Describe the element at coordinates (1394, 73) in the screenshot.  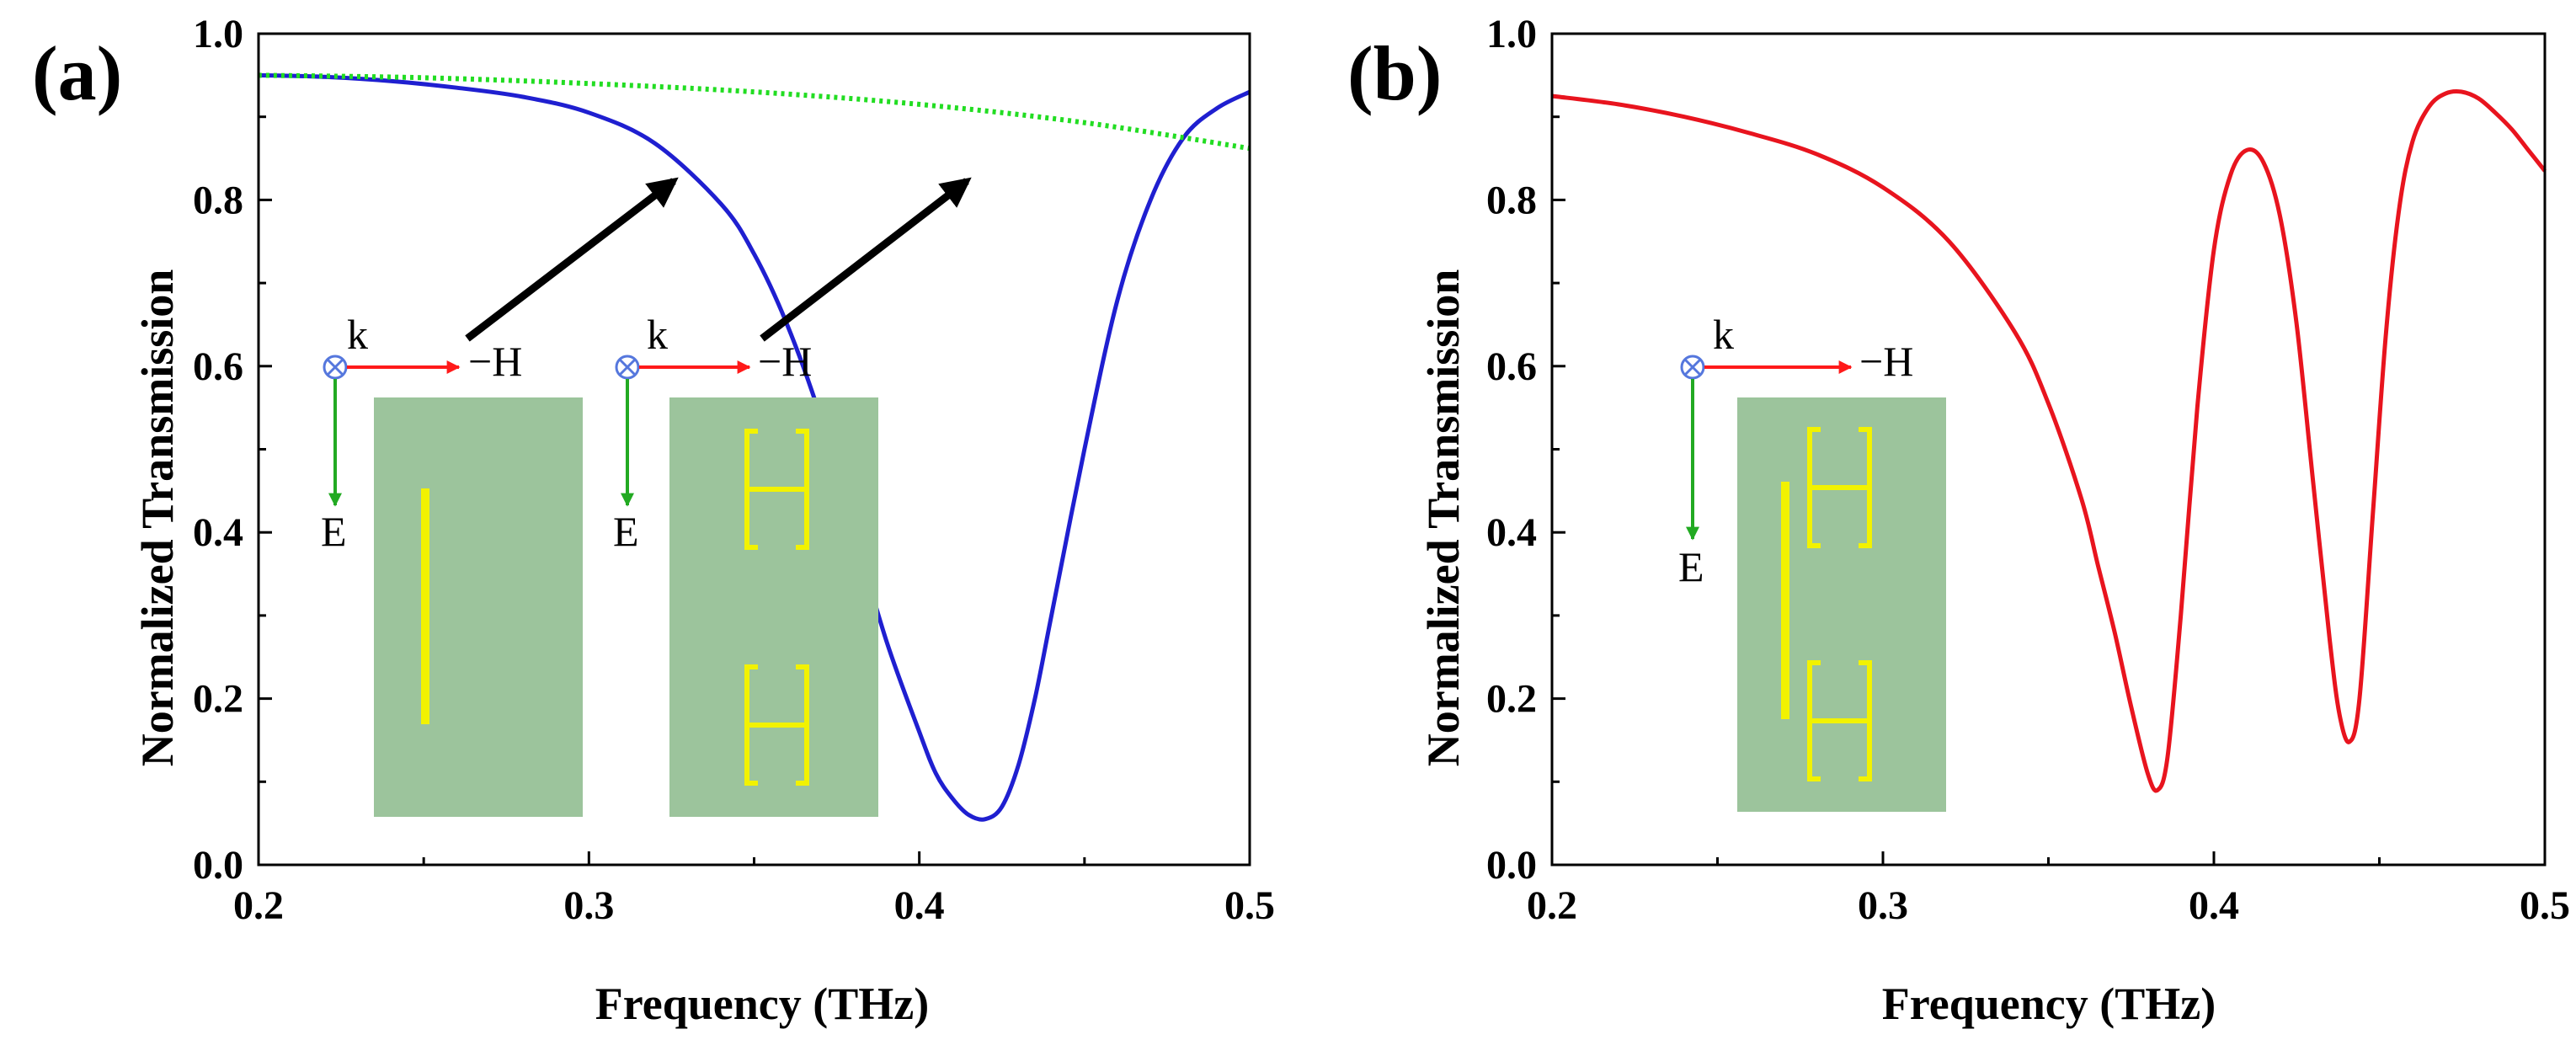
I see `panel-label-b: (b)` at that location.